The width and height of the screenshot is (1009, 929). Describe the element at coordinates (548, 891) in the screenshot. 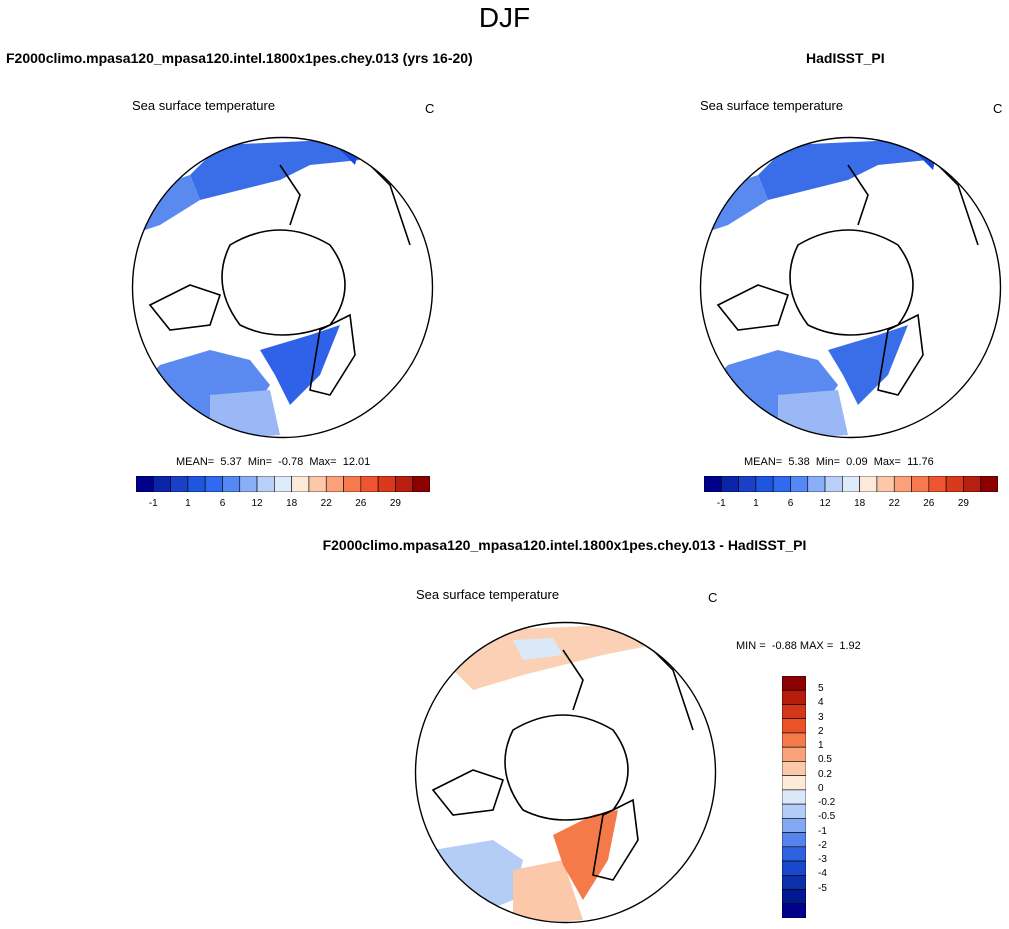

I see `panel-3-diff-region-subtropical` at that location.